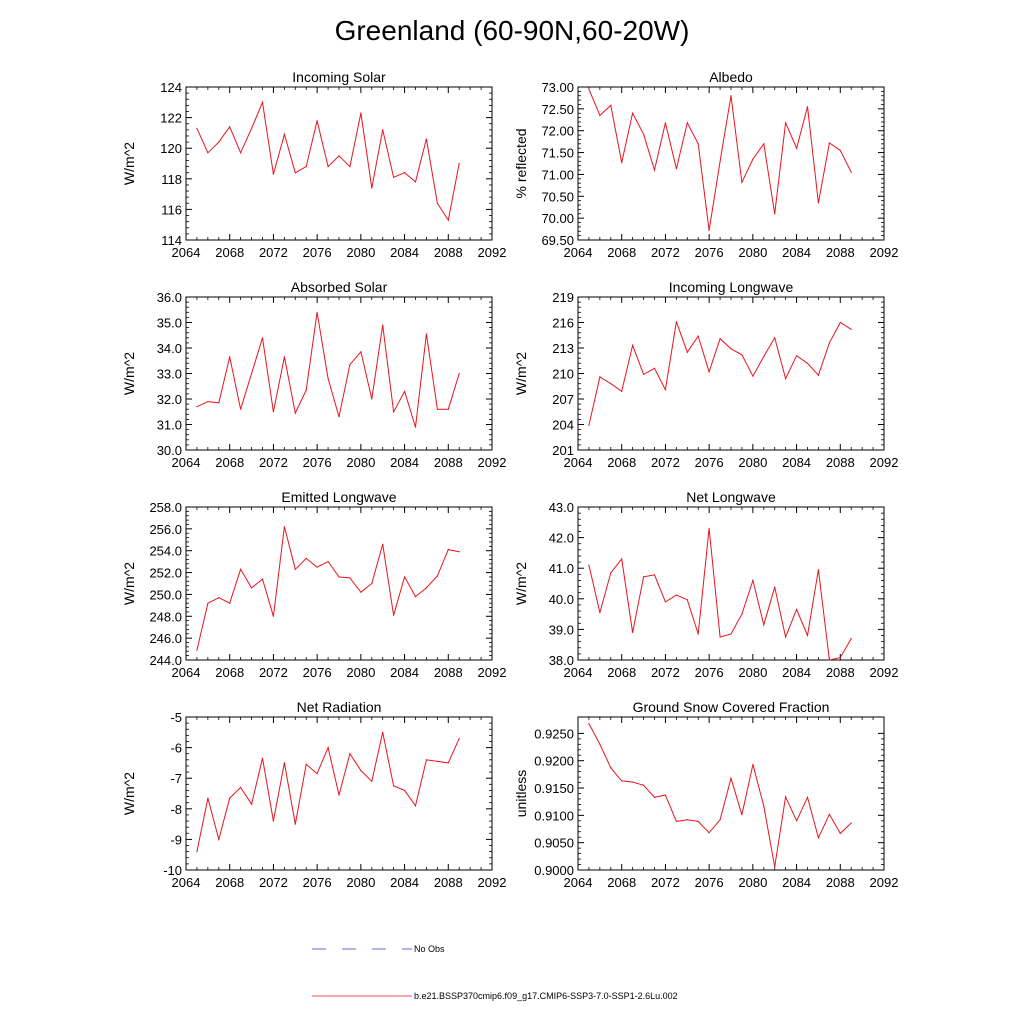 This screenshot has width=1024, height=1024. I want to click on chart-title: Incoming Solar, so click(339, 77).